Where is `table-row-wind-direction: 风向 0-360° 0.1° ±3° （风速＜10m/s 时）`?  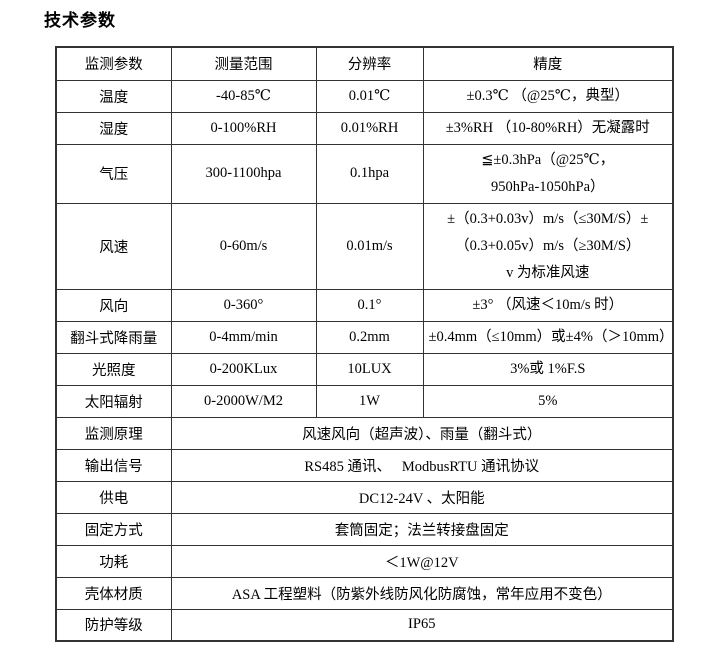
table-row-wind-direction: 风向 0-360° 0.1° ±3° （风速＜10m/s 时） is located at coordinates (364, 305).